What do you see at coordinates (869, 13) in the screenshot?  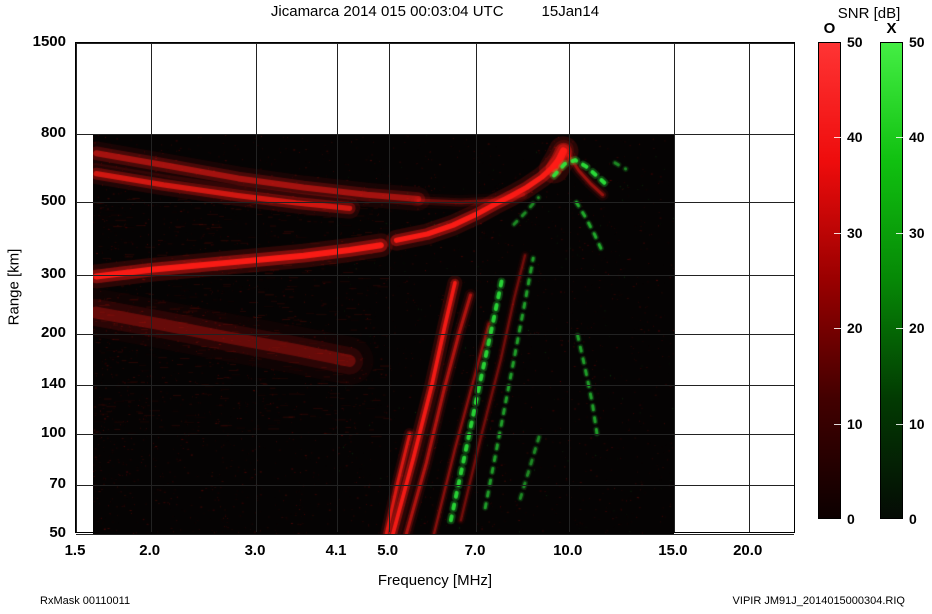 I see `colorbar-title: SNR [dB]` at bounding box center [869, 13].